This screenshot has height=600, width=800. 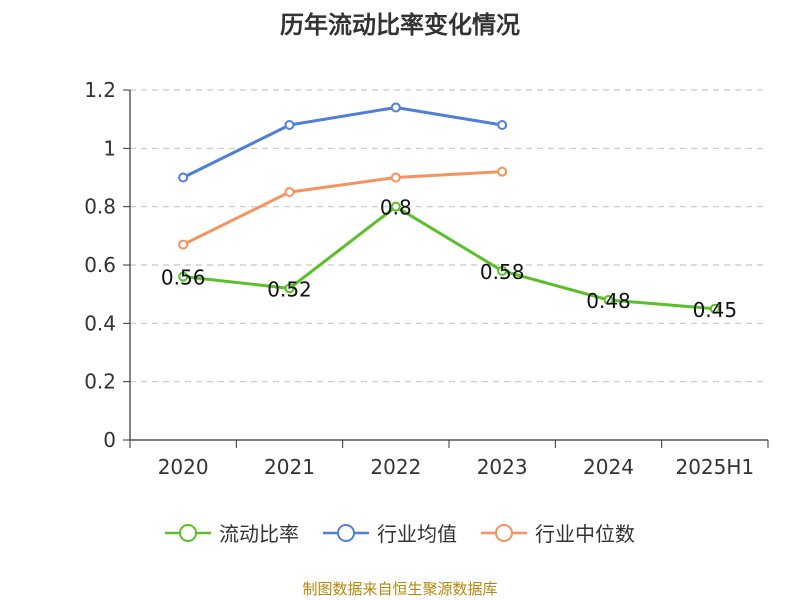 I want to click on legend-label: 行业均值, so click(x=417, y=534).